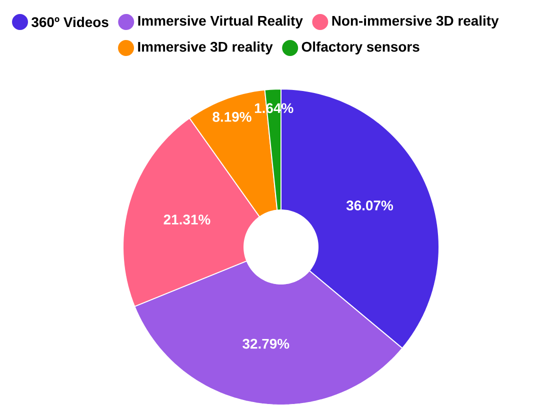 The height and width of the screenshot is (405, 550). What do you see at coordinates (70, 21) in the screenshot?
I see `legend-label: 360º Videos` at bounding box center [70, 21].